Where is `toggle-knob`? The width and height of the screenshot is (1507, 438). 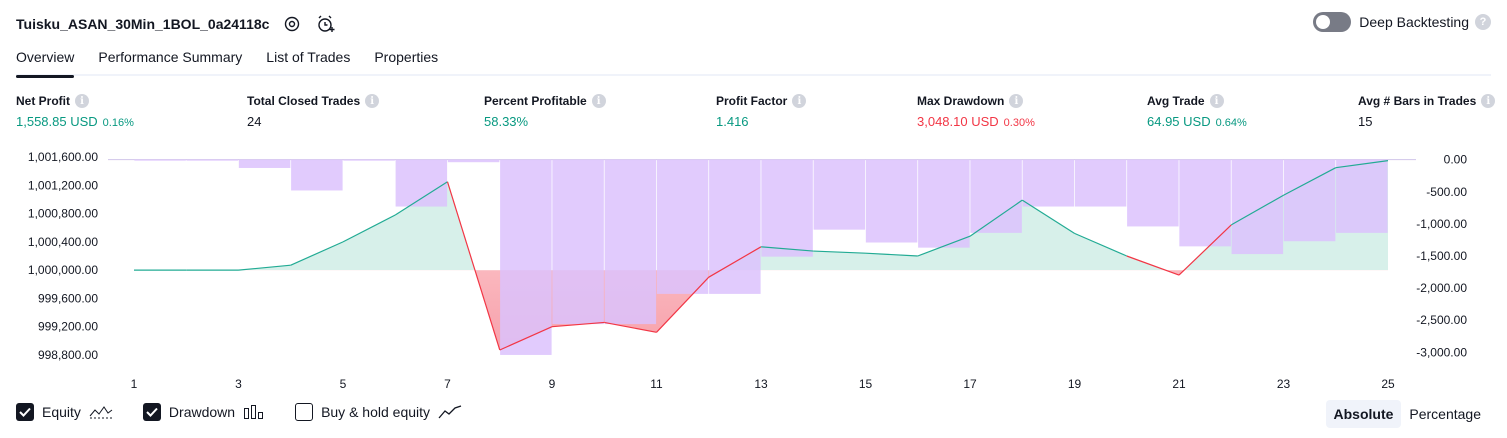 toggle-knob is located at coordinates (1323, 22).